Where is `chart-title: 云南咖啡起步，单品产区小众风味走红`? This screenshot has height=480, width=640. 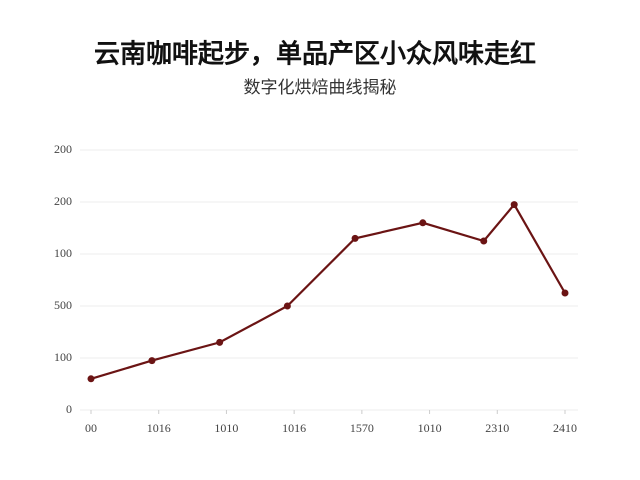 chart-title: 云南咖啡起步，单品产区小众风味走红 is located at coordinates (315, 54).